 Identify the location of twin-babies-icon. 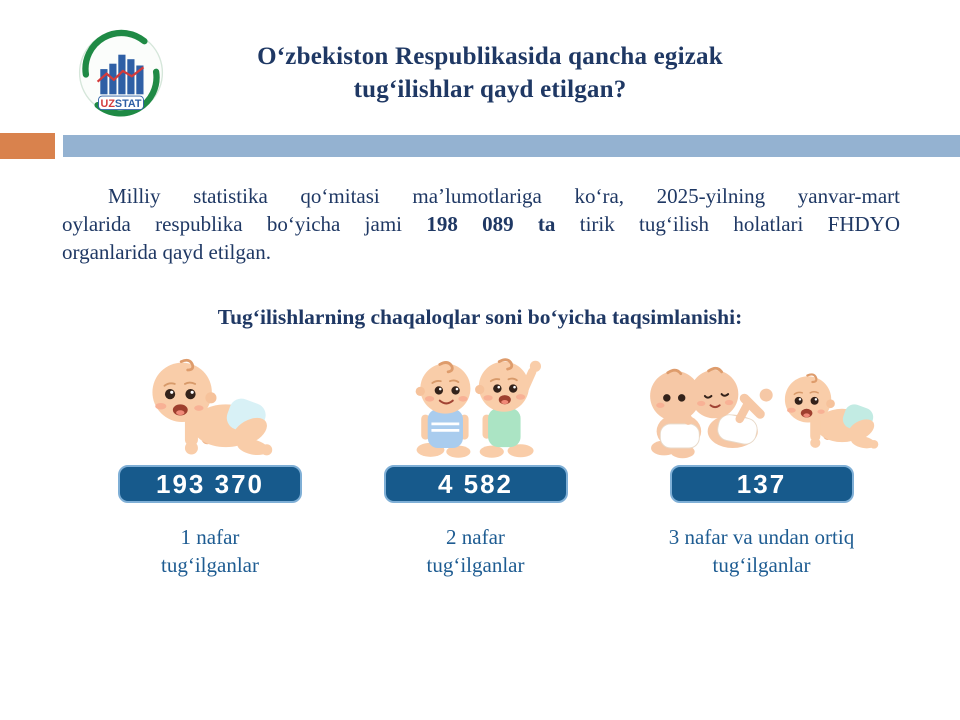
(478, 408).